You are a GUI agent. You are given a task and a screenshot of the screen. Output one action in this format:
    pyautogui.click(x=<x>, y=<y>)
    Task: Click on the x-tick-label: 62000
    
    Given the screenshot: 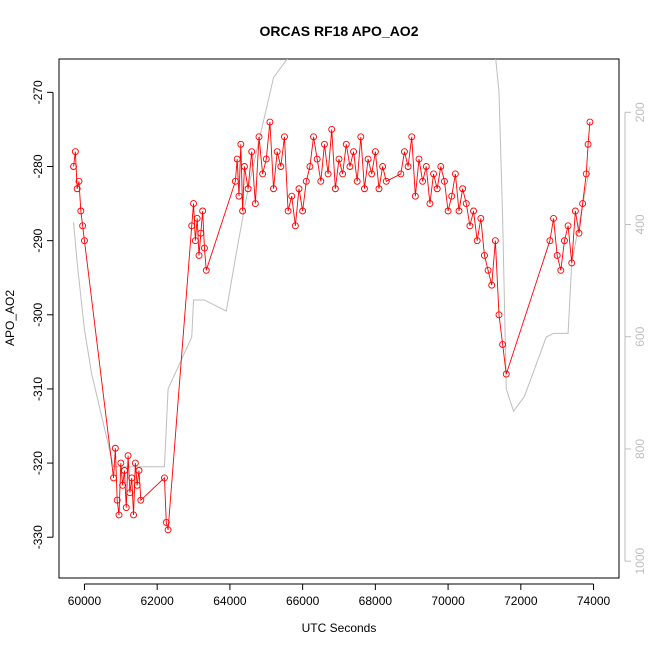 What is the action you would take?
    pyautogui.click(x=157, y=601)
    